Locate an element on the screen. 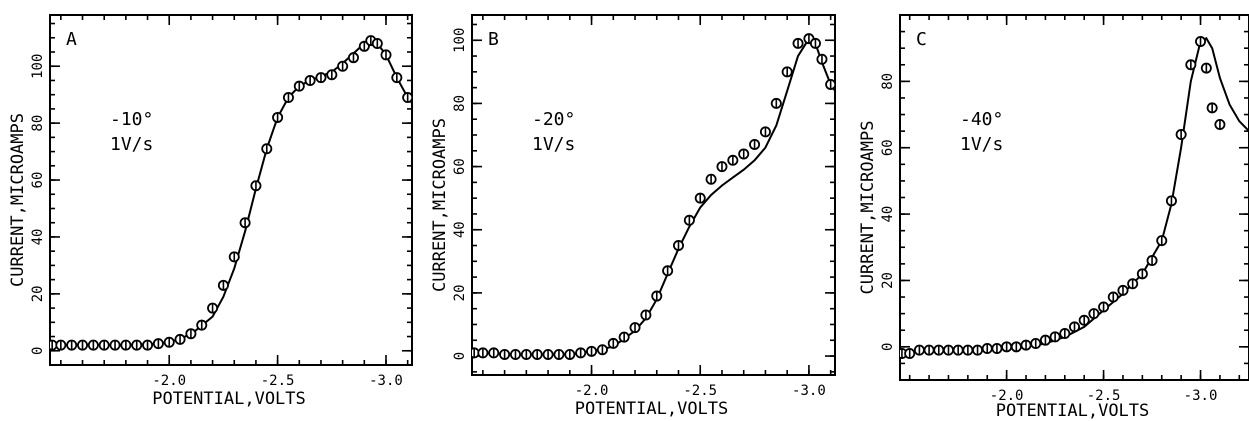  y-tick-label: 80 is located at coordinates (38, 123).